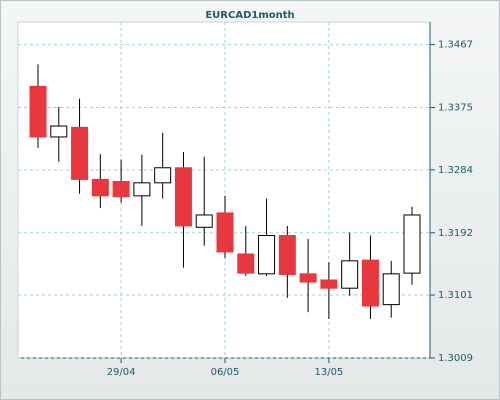 Image resolution: width=500 pixels, height=400 pixels. What do you see at coordinates (225, 372) in the screenshot?
I see `x-tick-label: 06/05` at bounding box center [225, 372].